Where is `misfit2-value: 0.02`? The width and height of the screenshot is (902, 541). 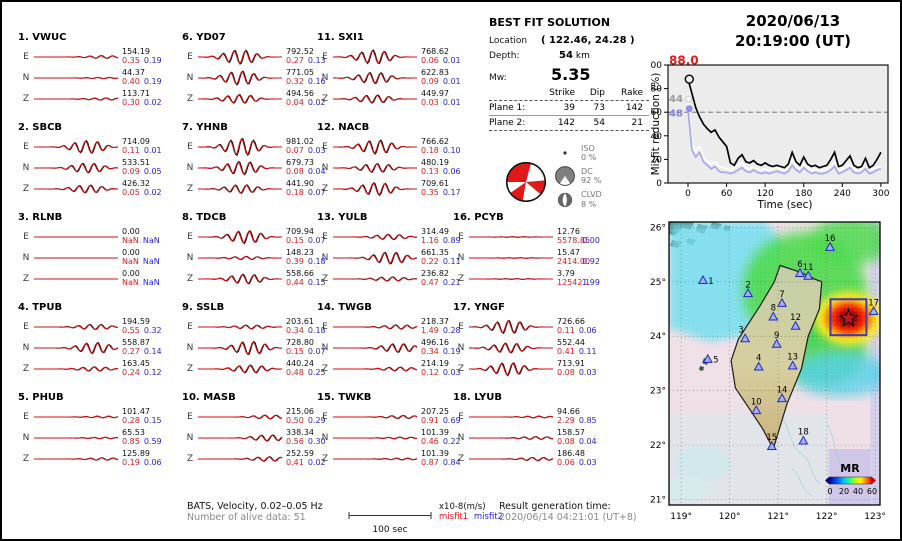 misfit2-value: 0.02 is located at coordinates (152, 102).